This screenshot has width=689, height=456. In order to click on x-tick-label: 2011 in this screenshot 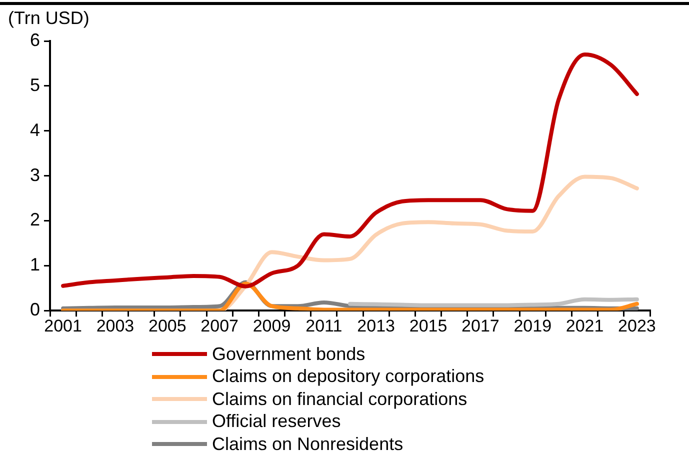, I will do `click(324, 326)`.